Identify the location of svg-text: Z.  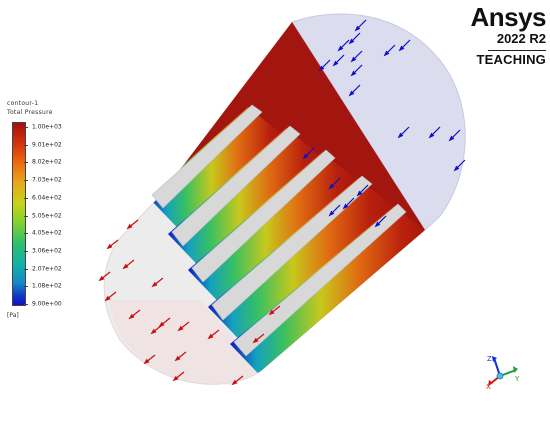
(489, 359).